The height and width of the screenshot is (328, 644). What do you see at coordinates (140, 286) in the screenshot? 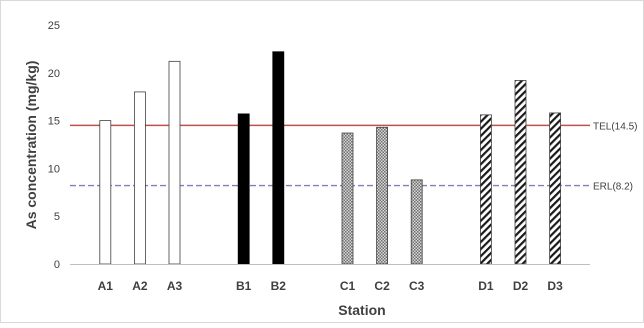
I see `x-tick-label: A2` at bounding box center [140, 286].